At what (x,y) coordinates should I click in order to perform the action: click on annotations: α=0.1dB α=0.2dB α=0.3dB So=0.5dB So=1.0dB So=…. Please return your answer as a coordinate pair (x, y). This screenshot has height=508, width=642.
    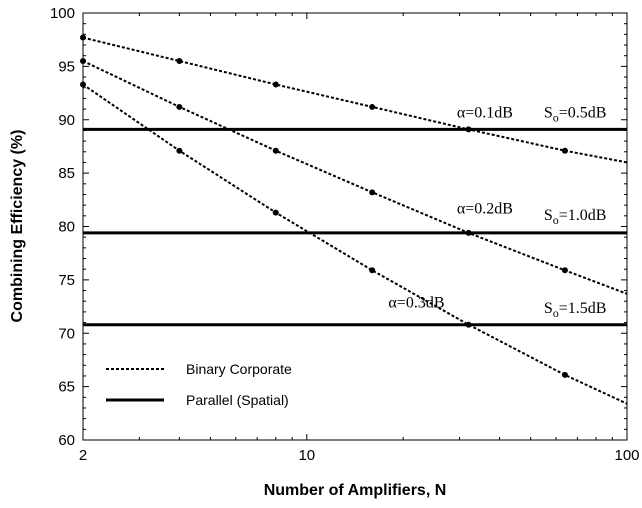
    Looking at the image, I should click on (497, 212).